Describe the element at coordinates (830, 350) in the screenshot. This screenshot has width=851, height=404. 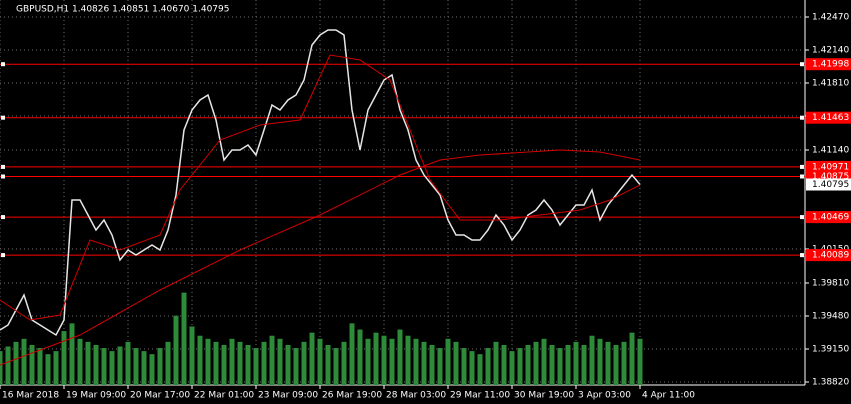
I see `y-tick-label: 1.39150` at that location.